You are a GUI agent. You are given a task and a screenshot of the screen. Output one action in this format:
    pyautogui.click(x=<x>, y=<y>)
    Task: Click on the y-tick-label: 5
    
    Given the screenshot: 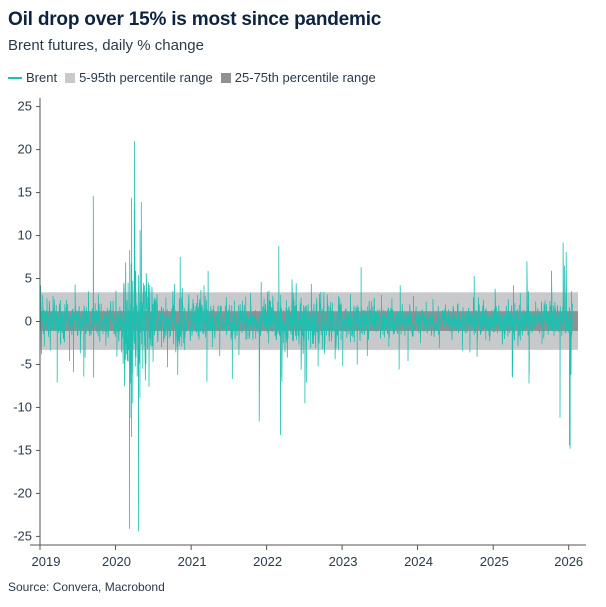 What is the action you would take?
    pyautogui.click(x=28, y=278)
    